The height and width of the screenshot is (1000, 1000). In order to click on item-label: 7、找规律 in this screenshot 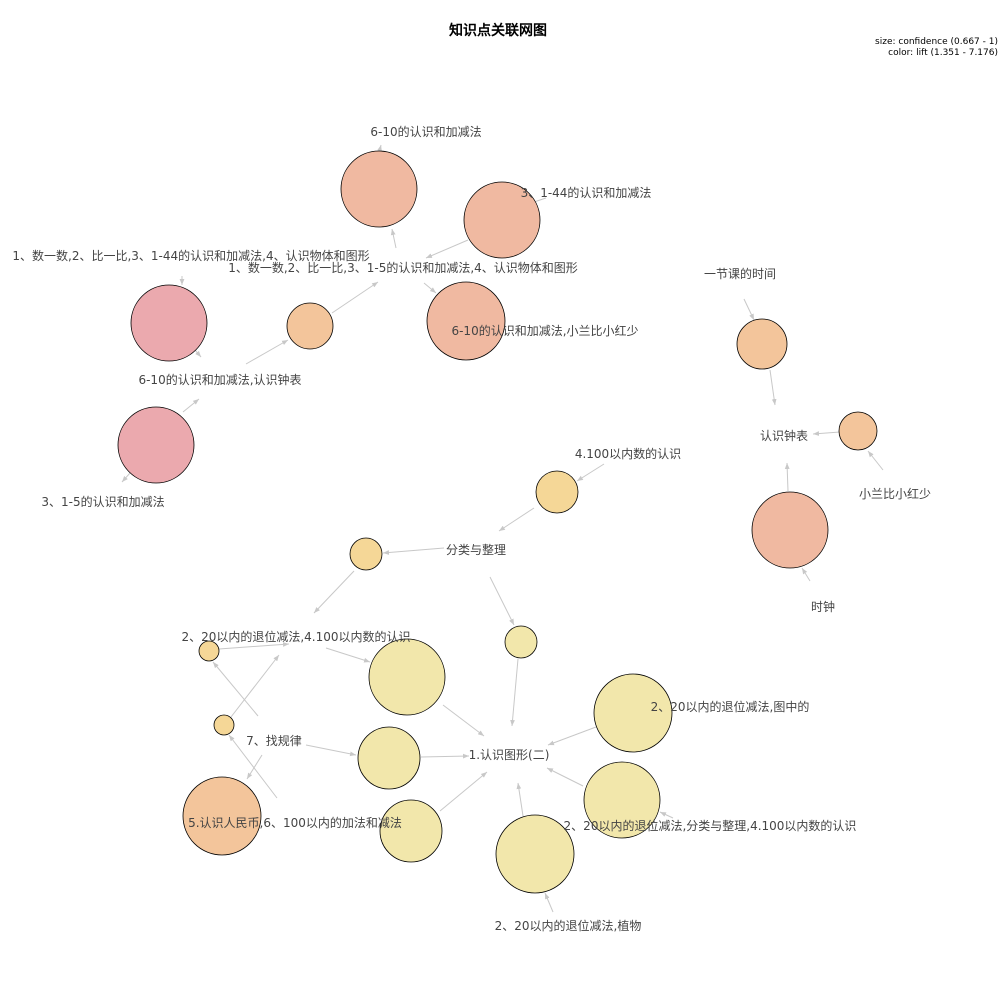, I will do `click(274, 740)`.